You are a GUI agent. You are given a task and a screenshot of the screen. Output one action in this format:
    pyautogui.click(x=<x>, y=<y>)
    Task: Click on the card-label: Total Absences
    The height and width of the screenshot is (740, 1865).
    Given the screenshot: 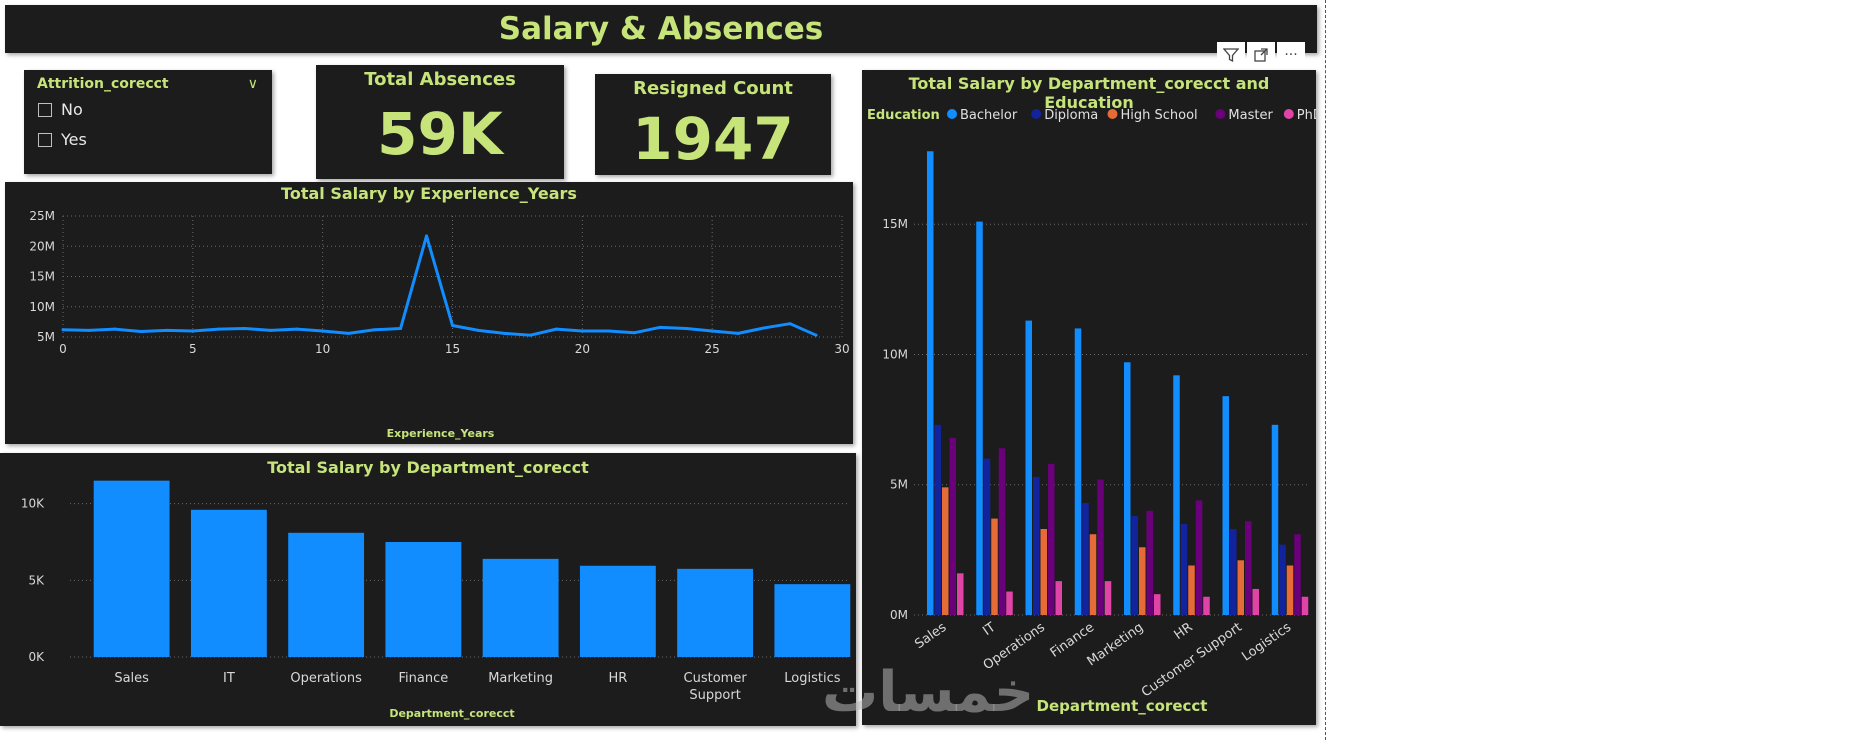 What is the action you would take?
    pyautogui.click(x=440, y=79)
    